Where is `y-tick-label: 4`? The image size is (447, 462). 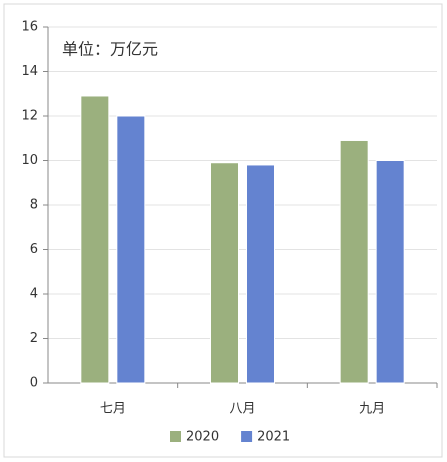 y-tick-label: 4 is located at coordinates (34, 294).